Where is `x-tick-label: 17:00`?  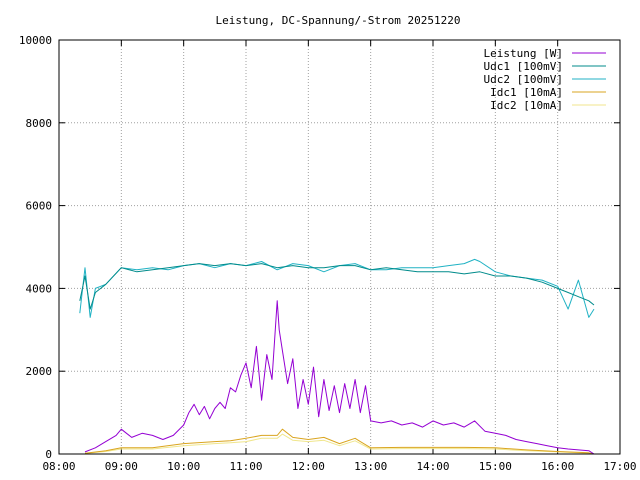 x-tick-label: 17:00 is located at coordinates (619, 466).